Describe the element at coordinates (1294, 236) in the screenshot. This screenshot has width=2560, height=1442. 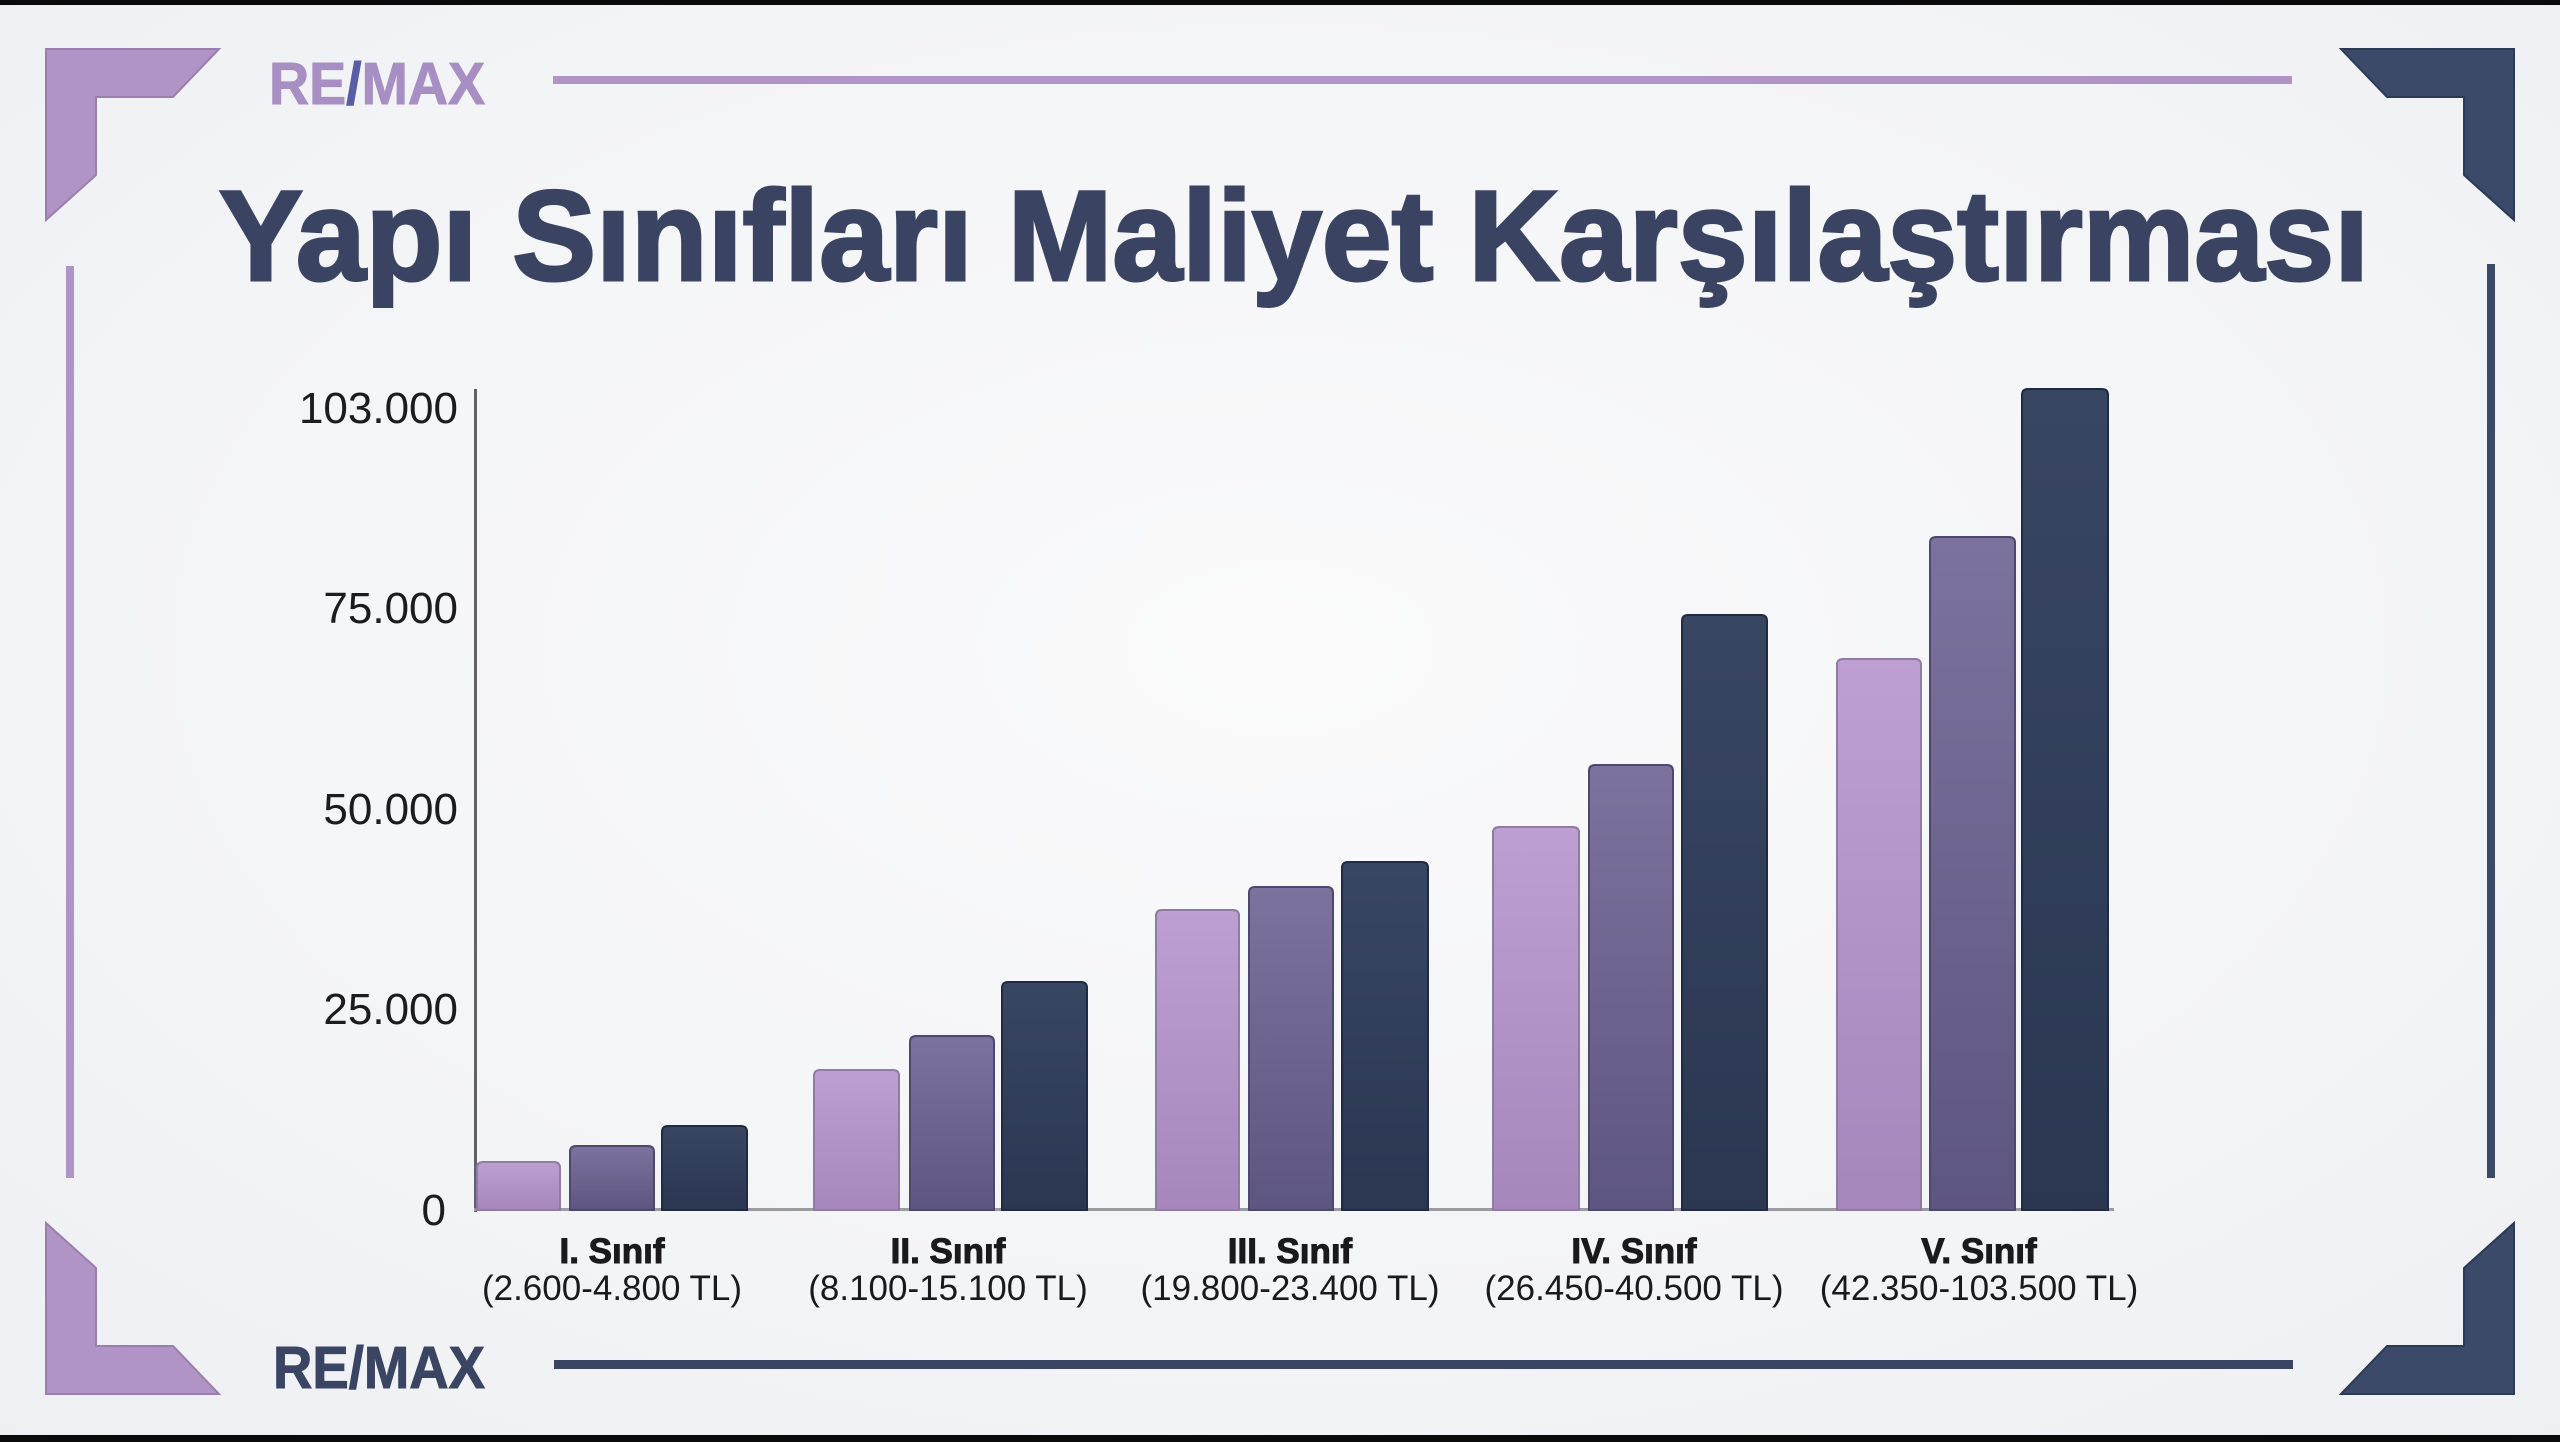
I see `svg-text:Yapı Sınıfları Maliyet Karşıla: Yapı Sınıfları Maliyet Karşılaştırması` at that location.